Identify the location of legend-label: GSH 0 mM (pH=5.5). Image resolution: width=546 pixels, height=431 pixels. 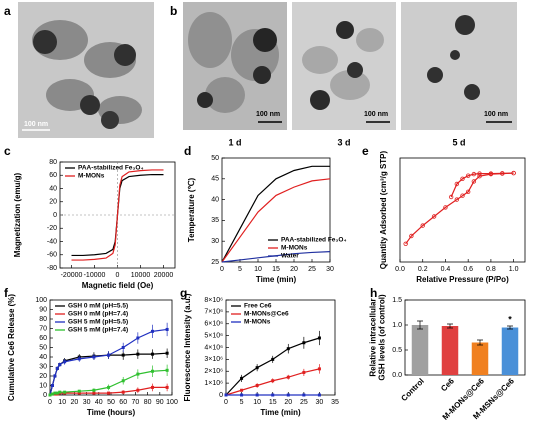
(98, 306).